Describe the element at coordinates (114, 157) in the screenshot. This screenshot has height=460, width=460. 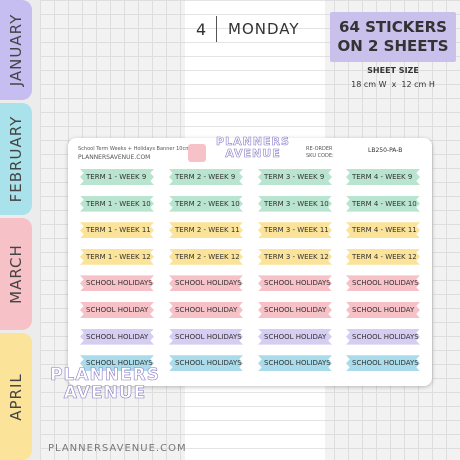
I see `sheet-website: PLANNERSAVENUE.COM` at that location.